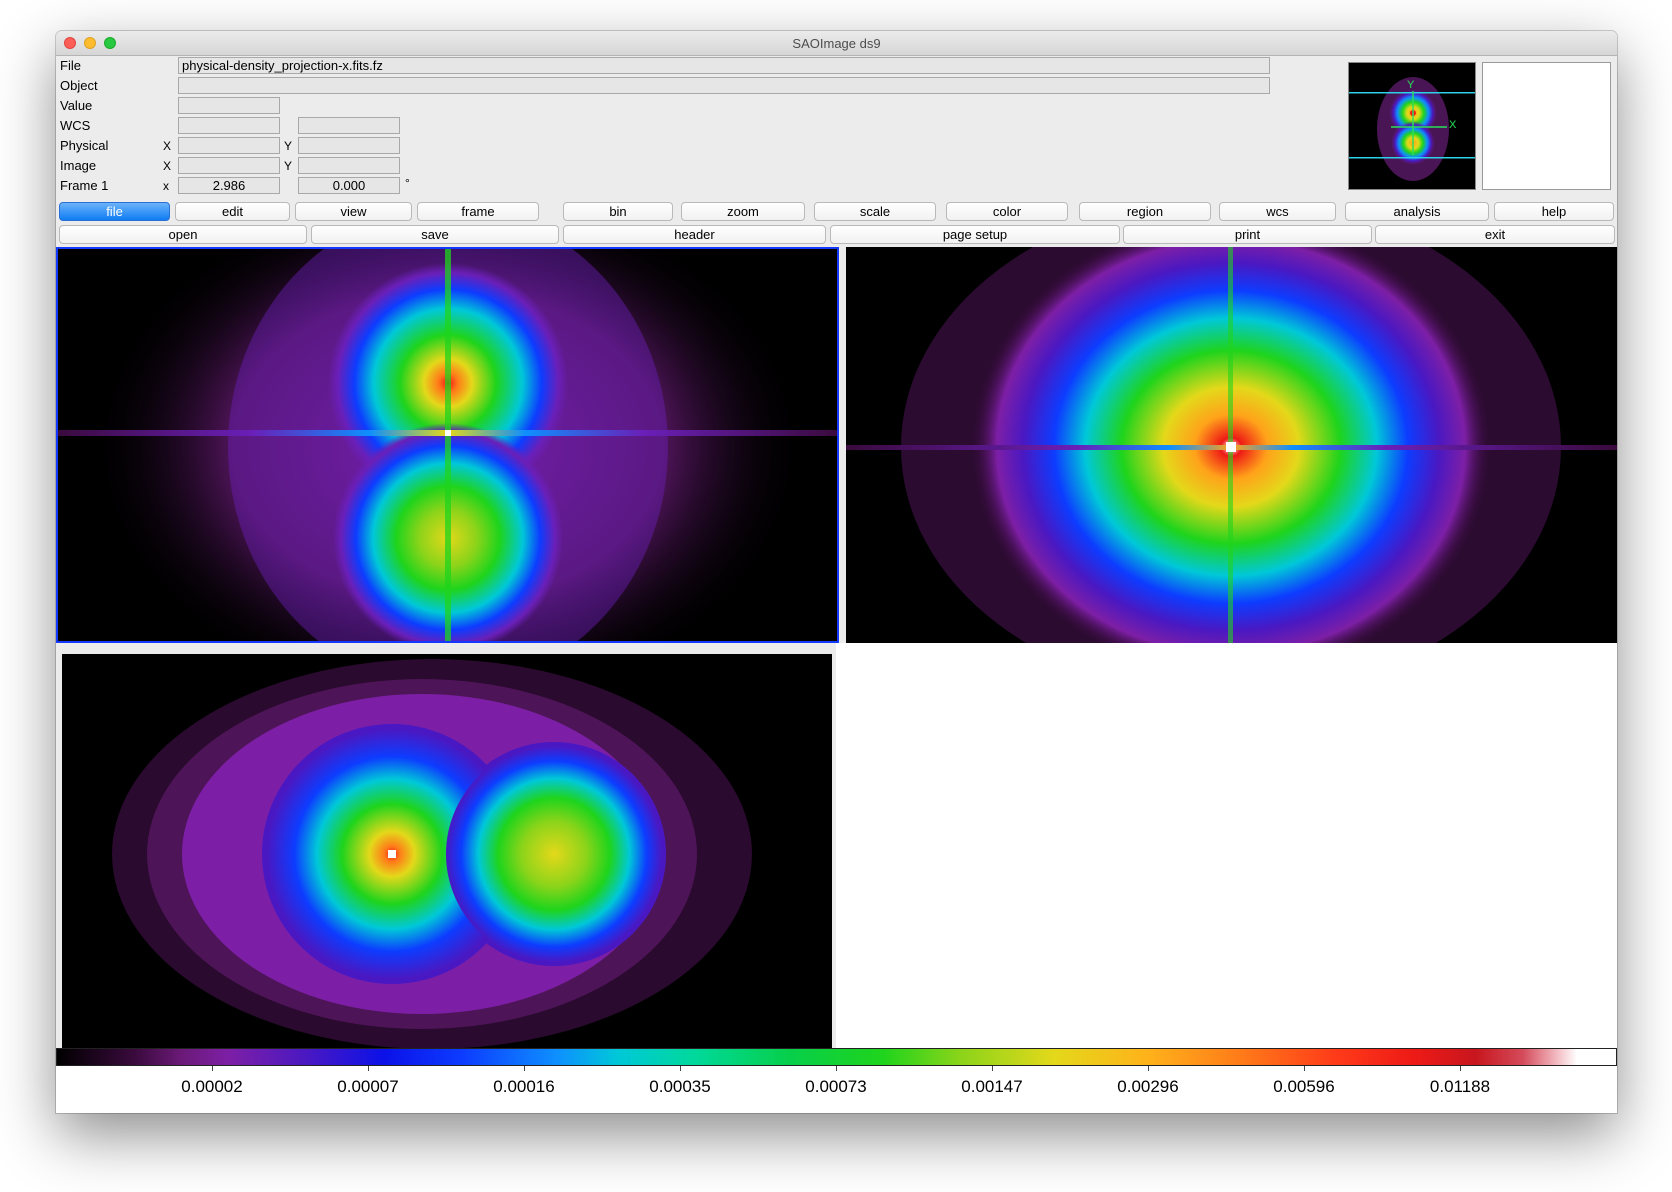  Describe the element at coordinates (1453, 125) in the screenshot. I see `panner-x-label: X` at that location.